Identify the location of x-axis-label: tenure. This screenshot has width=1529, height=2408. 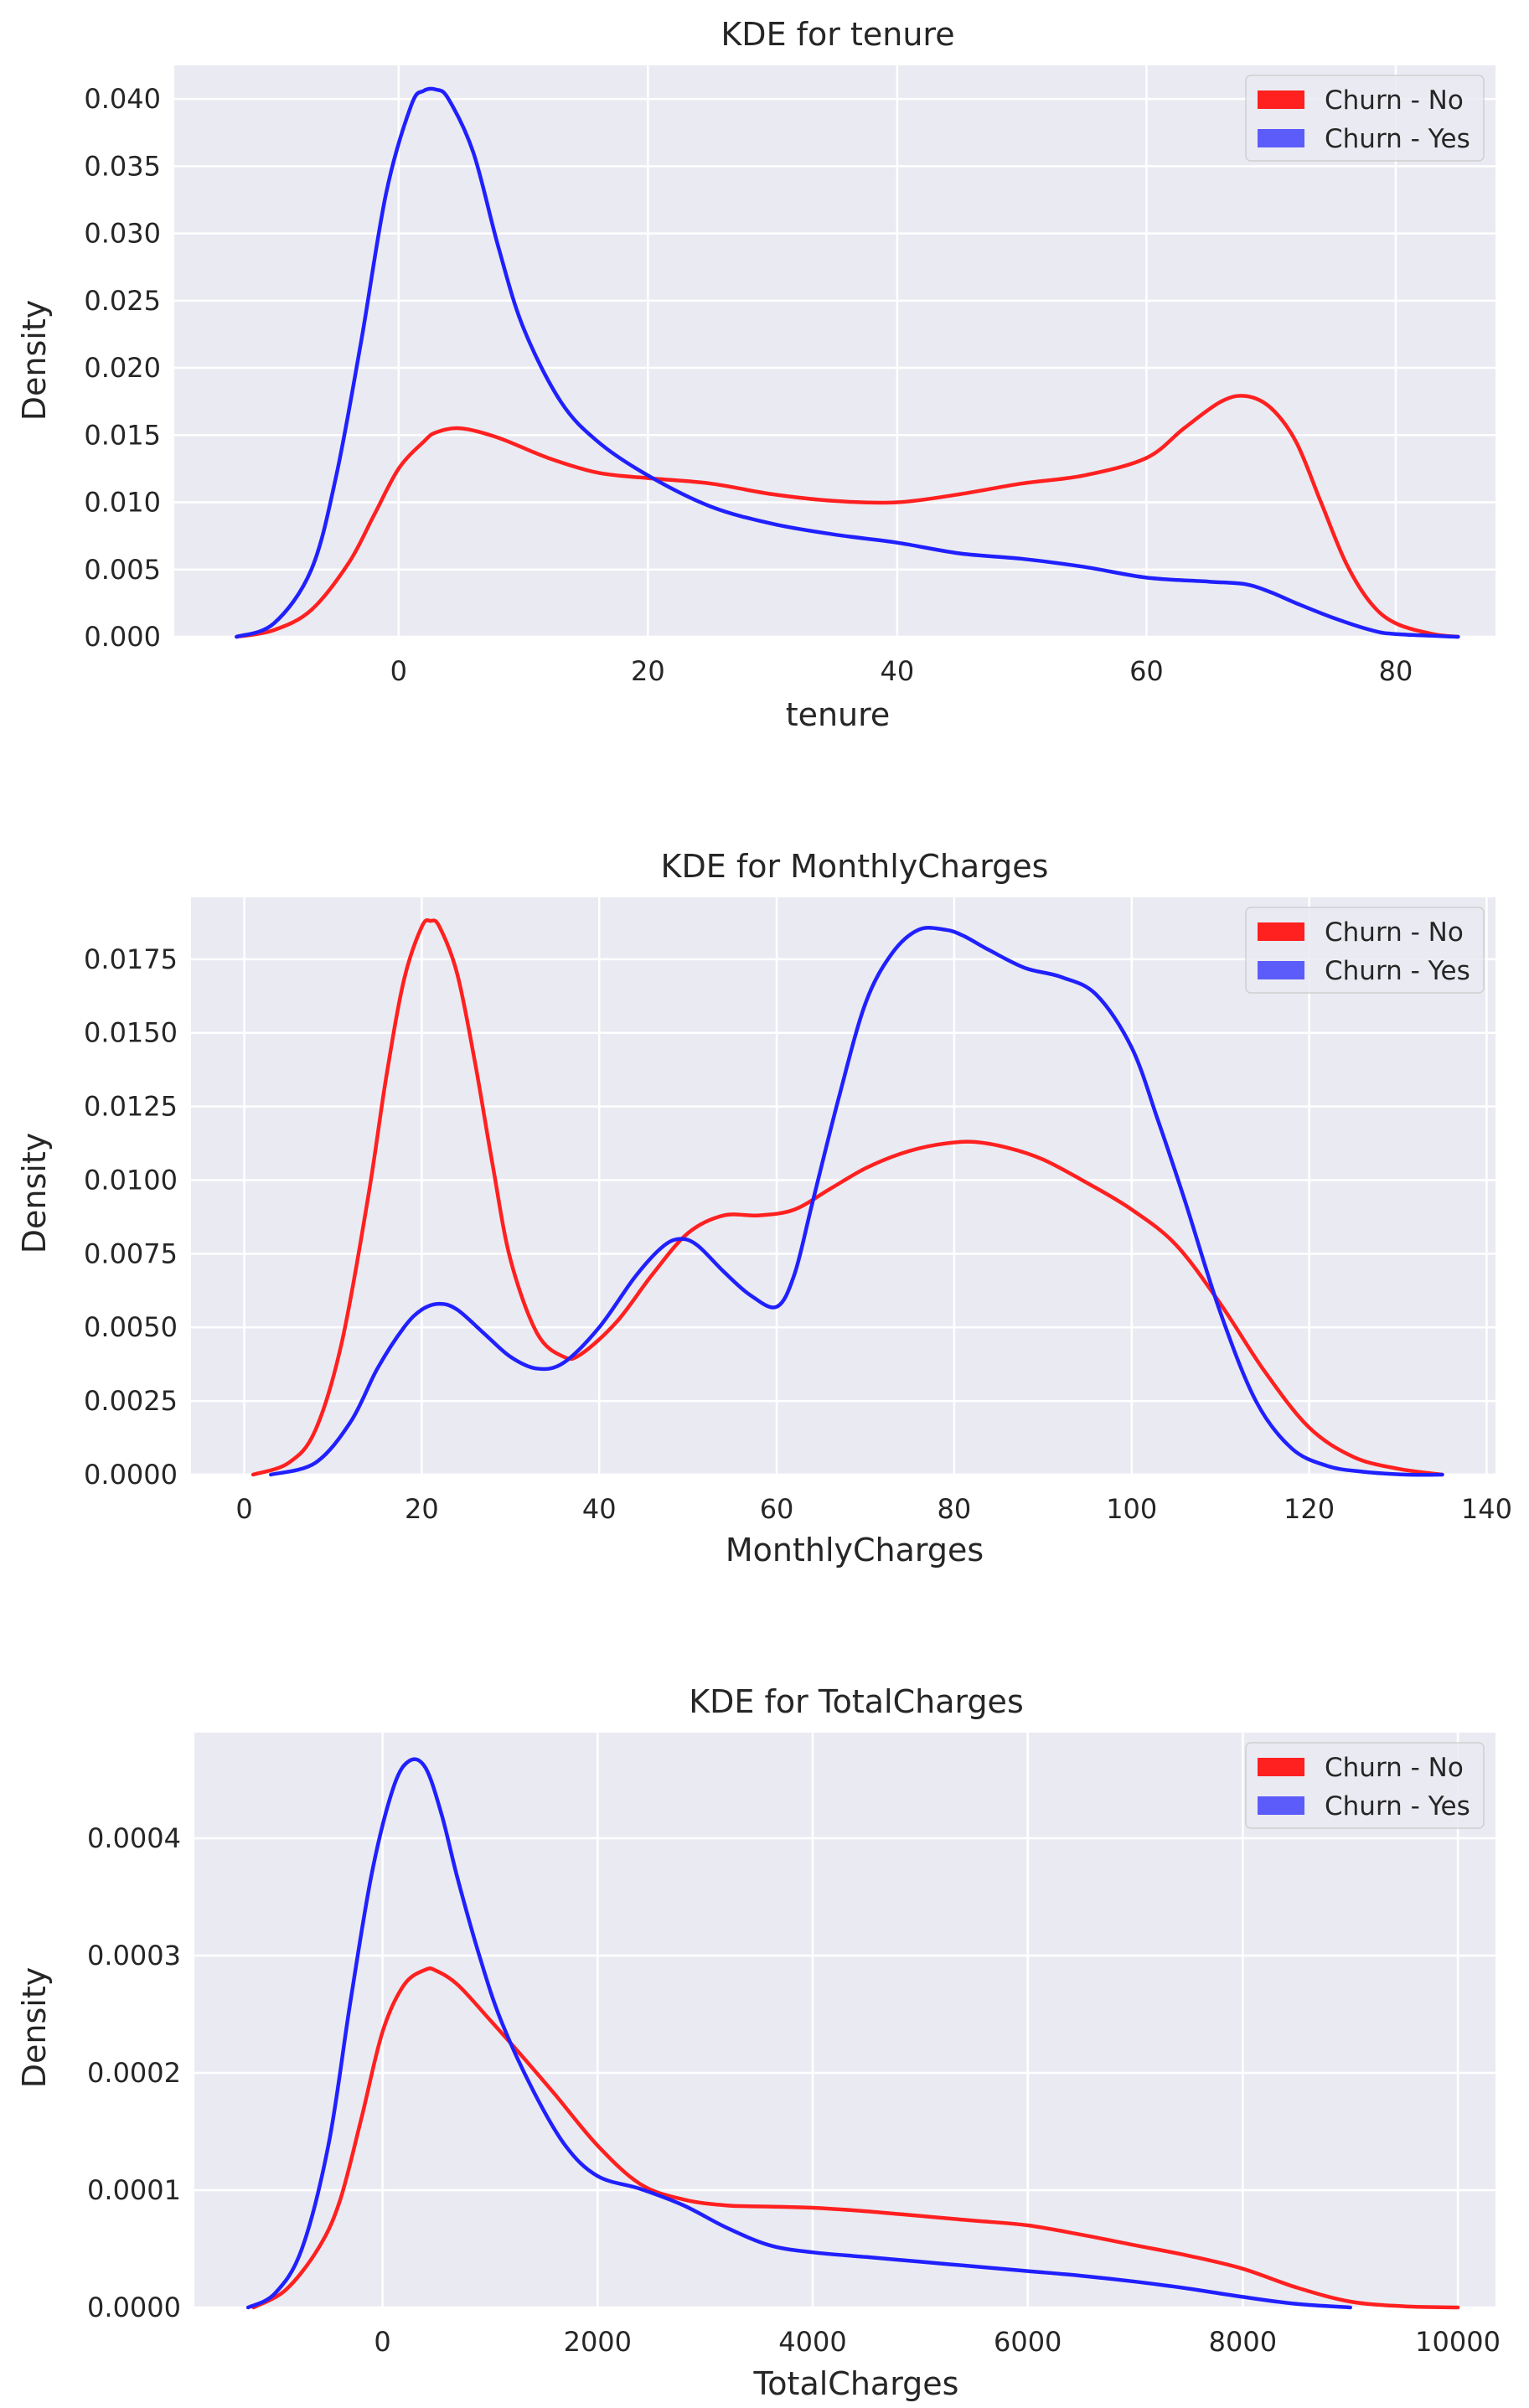
(838, 714).